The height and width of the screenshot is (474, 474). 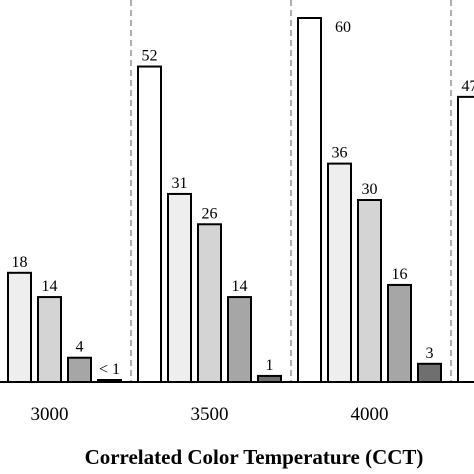 What do you see at coordinates (340, 153) in the screenshot?
I see `bar-value-label: 36` at bounding box center [340, 153].